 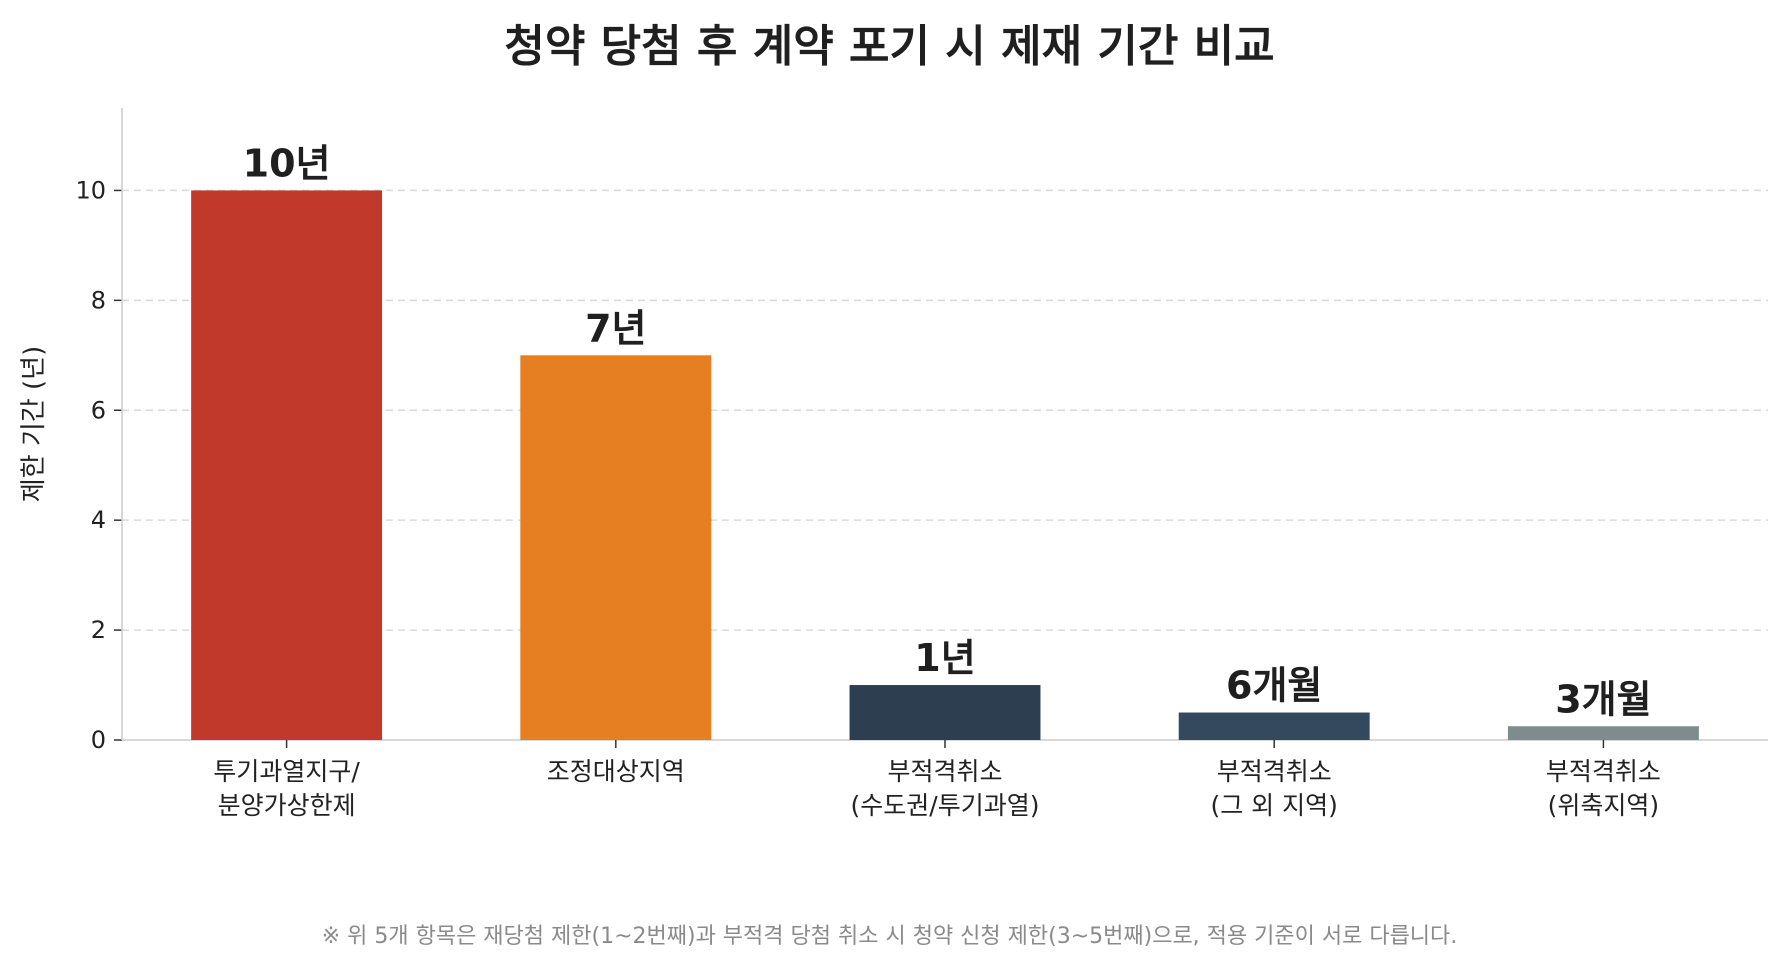 What do you see at coordinates (98, 740) in the screenshot?
I see `y-tick-label: 0` at bounding box center [98, 740].